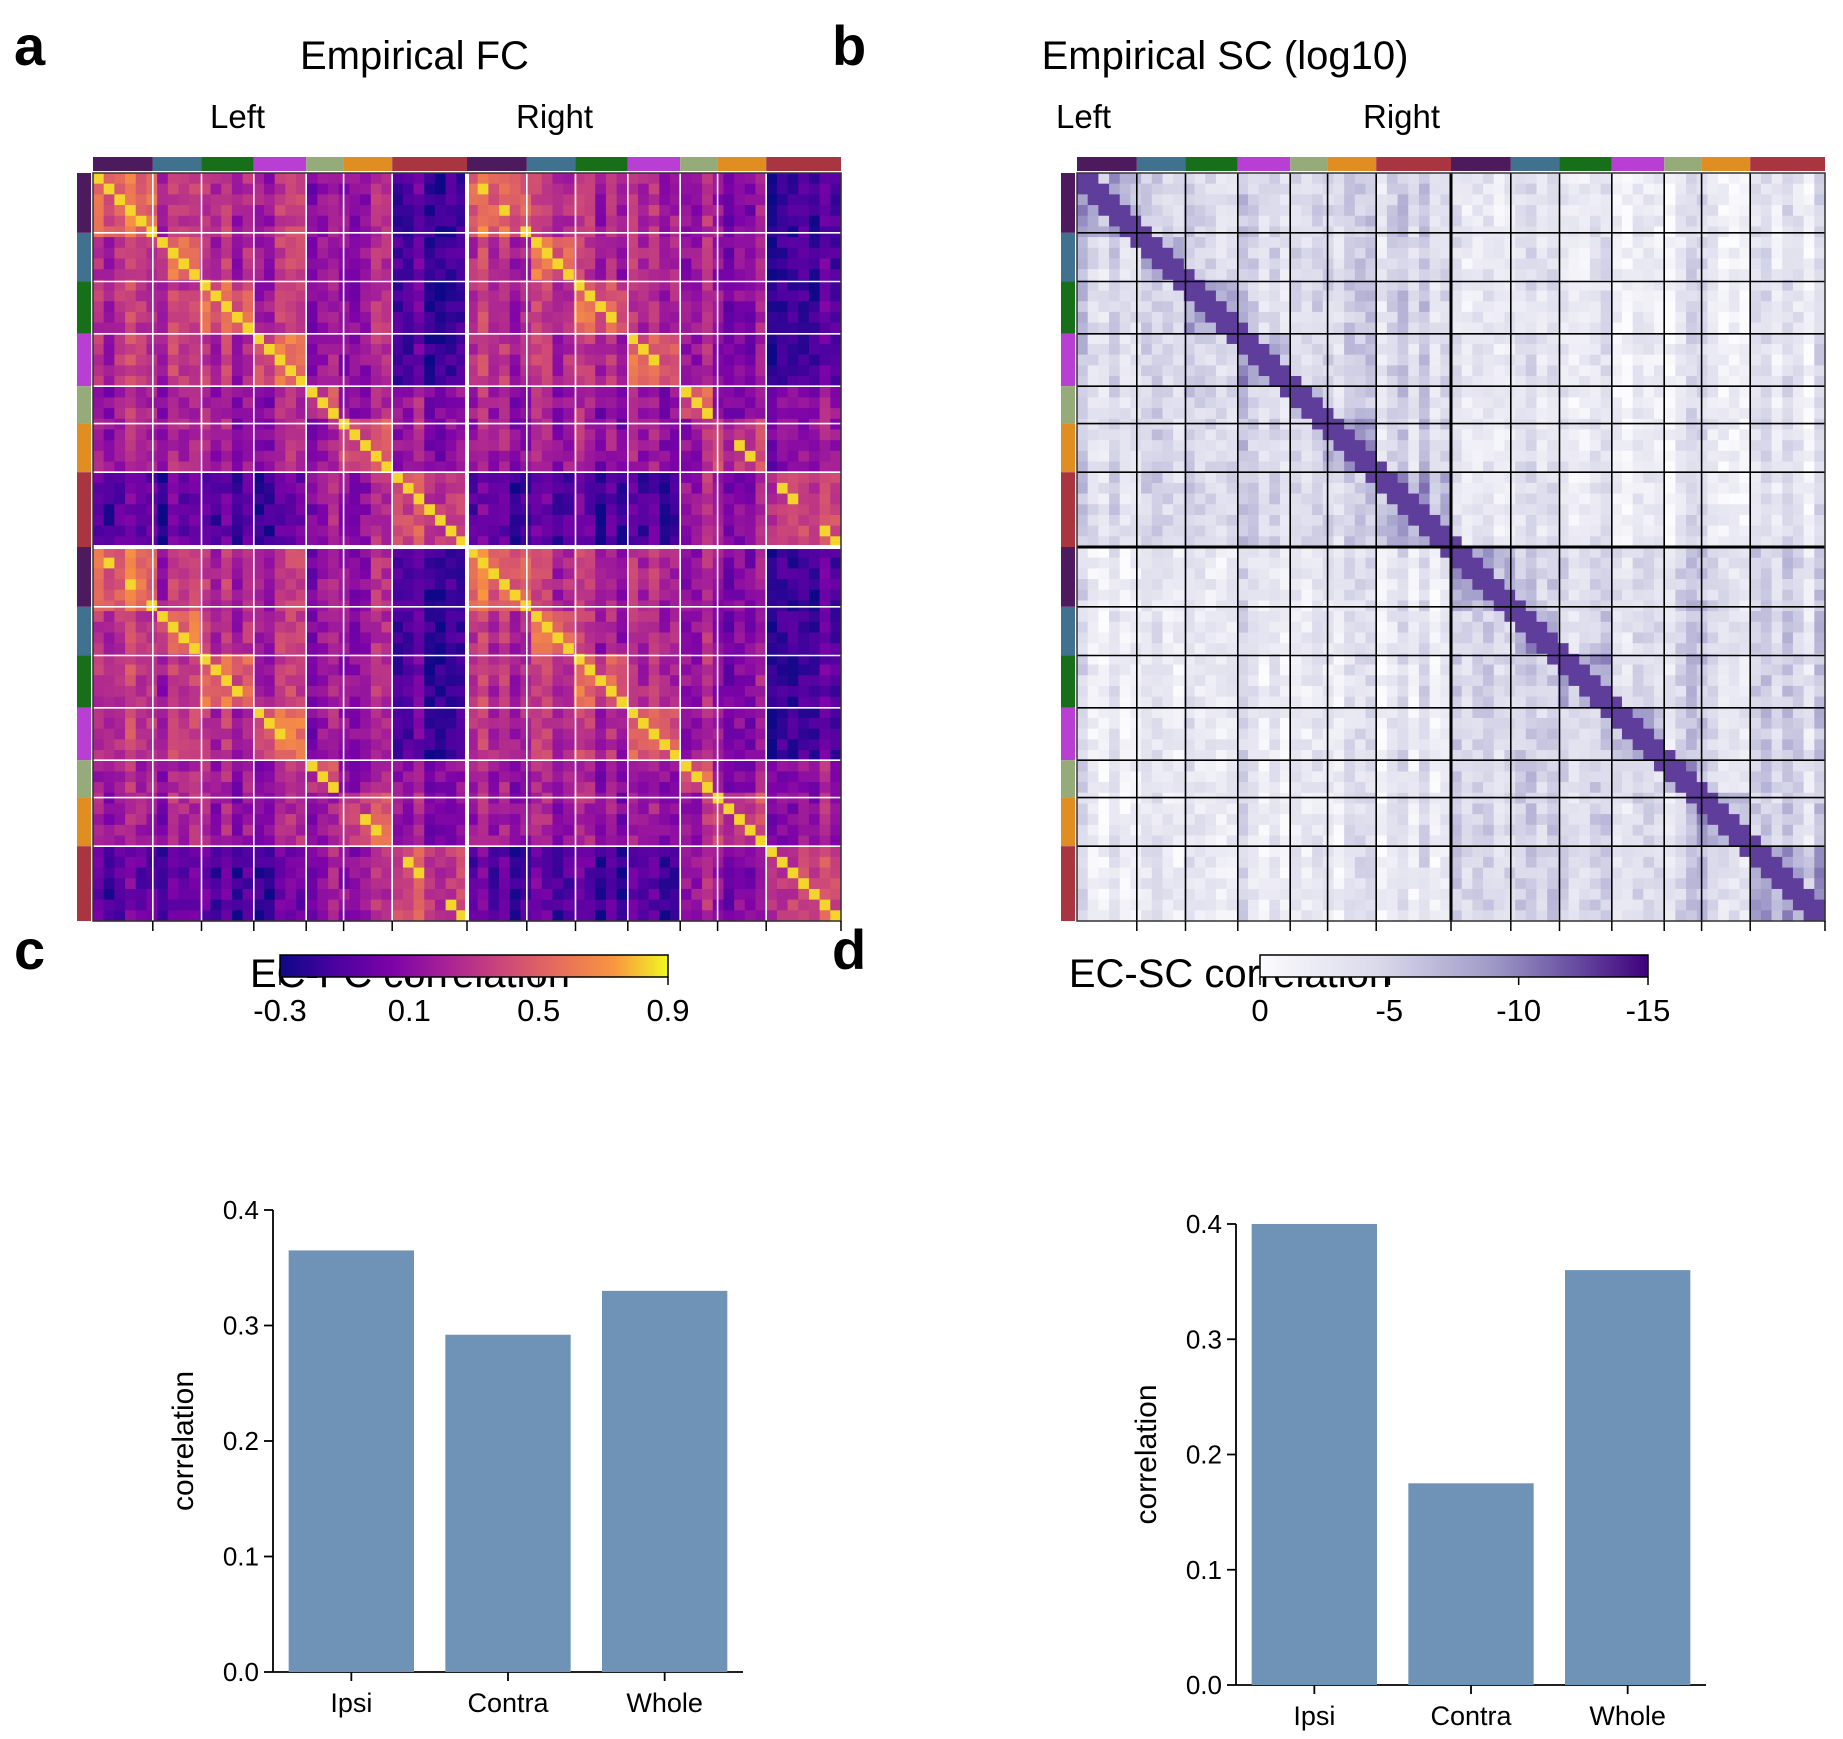  I want to click on network-strip-left, so click(84, 577).